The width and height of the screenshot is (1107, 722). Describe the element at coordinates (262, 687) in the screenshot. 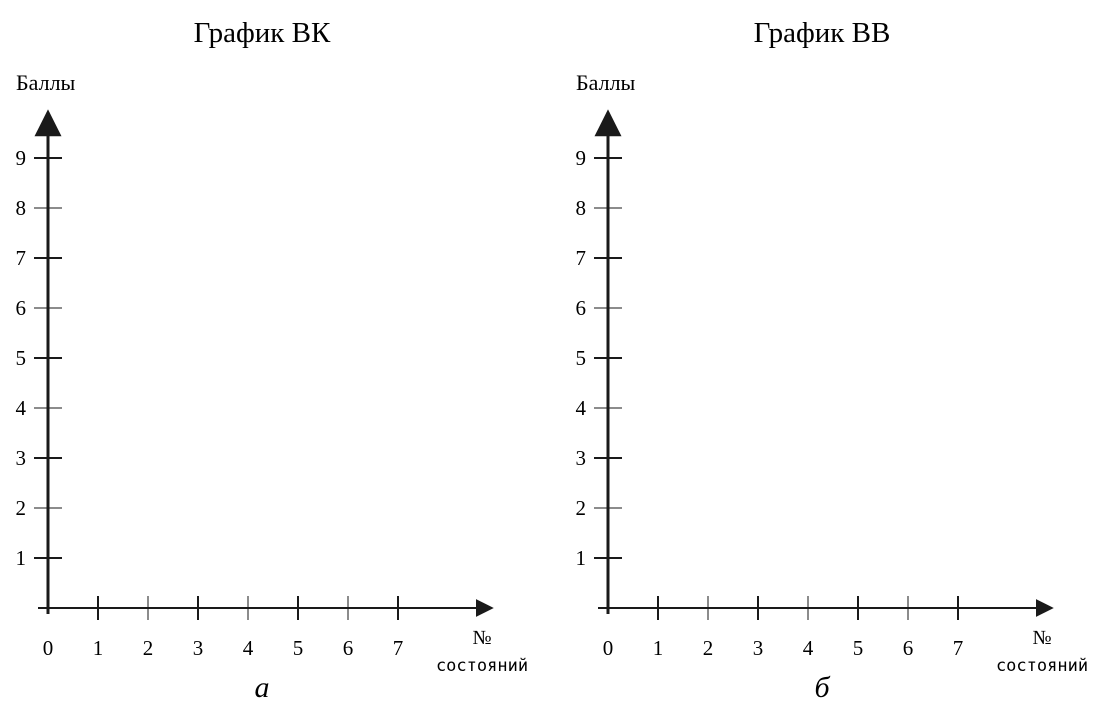

I see `panel-label: а` at that location.